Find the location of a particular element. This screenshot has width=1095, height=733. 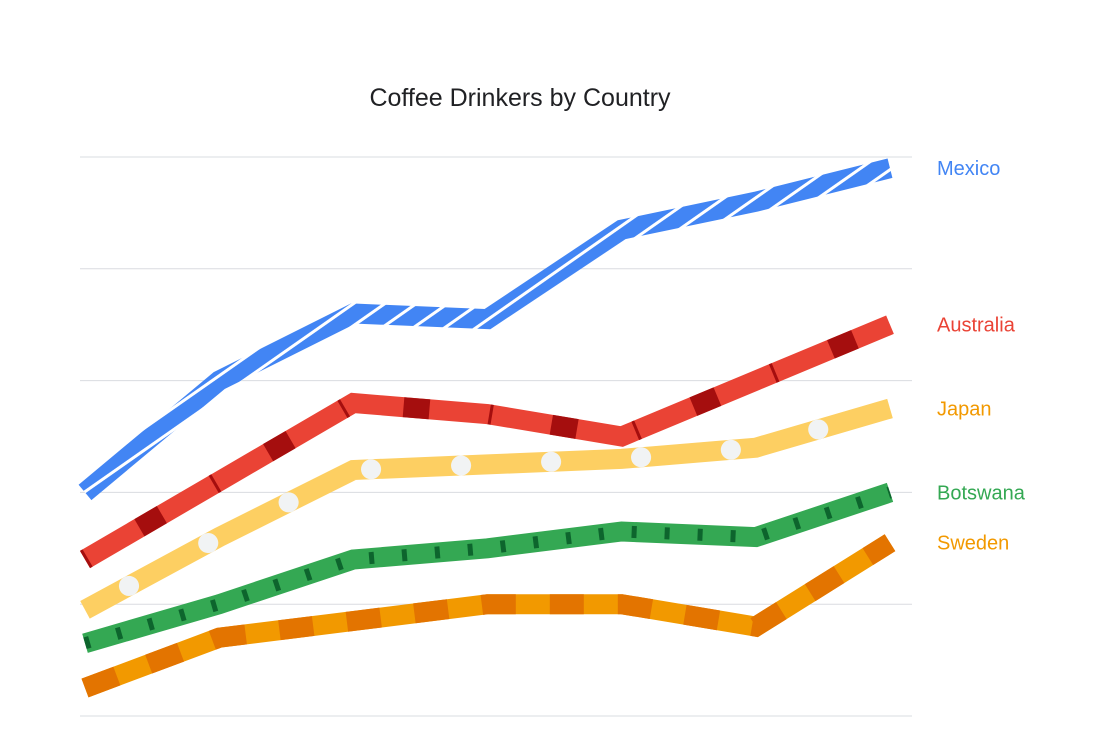

legend-label-botswana: Botswana is located at coordinates (981, 493).